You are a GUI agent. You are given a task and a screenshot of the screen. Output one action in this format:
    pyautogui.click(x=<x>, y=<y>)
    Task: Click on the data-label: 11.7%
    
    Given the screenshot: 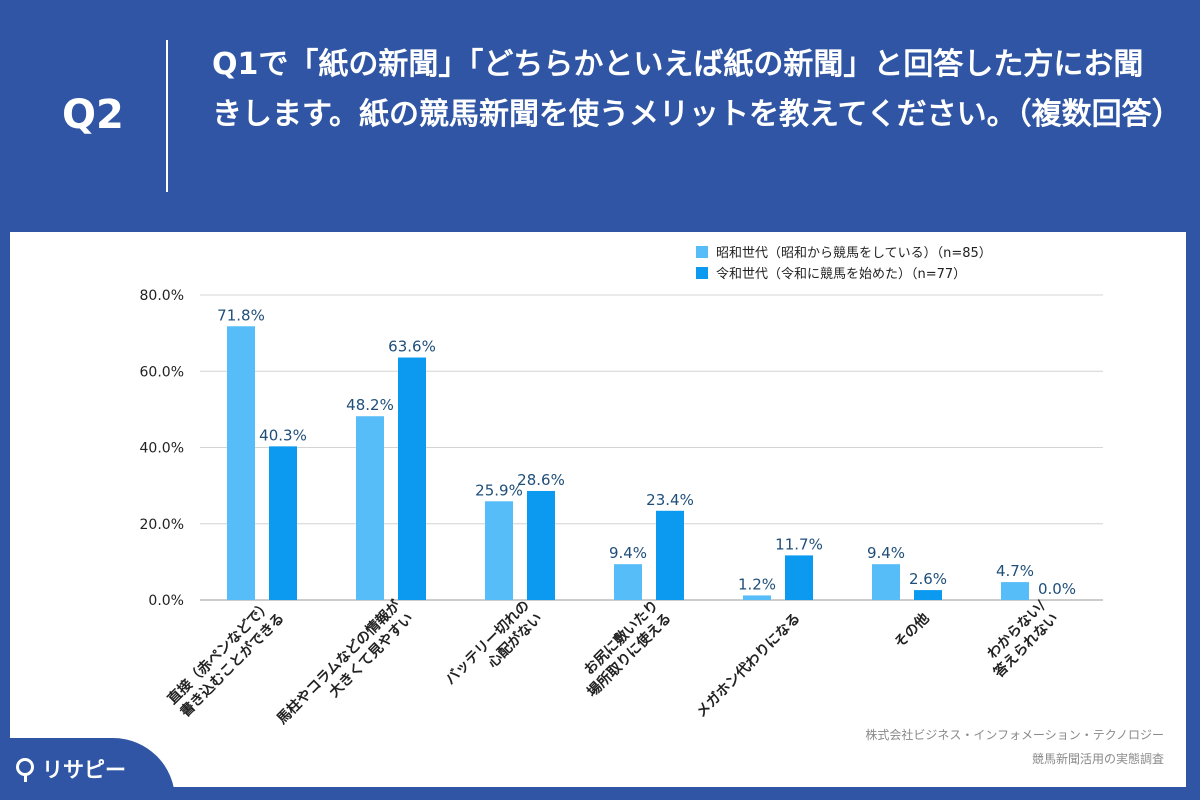 What is the action you would take?
    pyautogui.click(x=799, y=544)
    